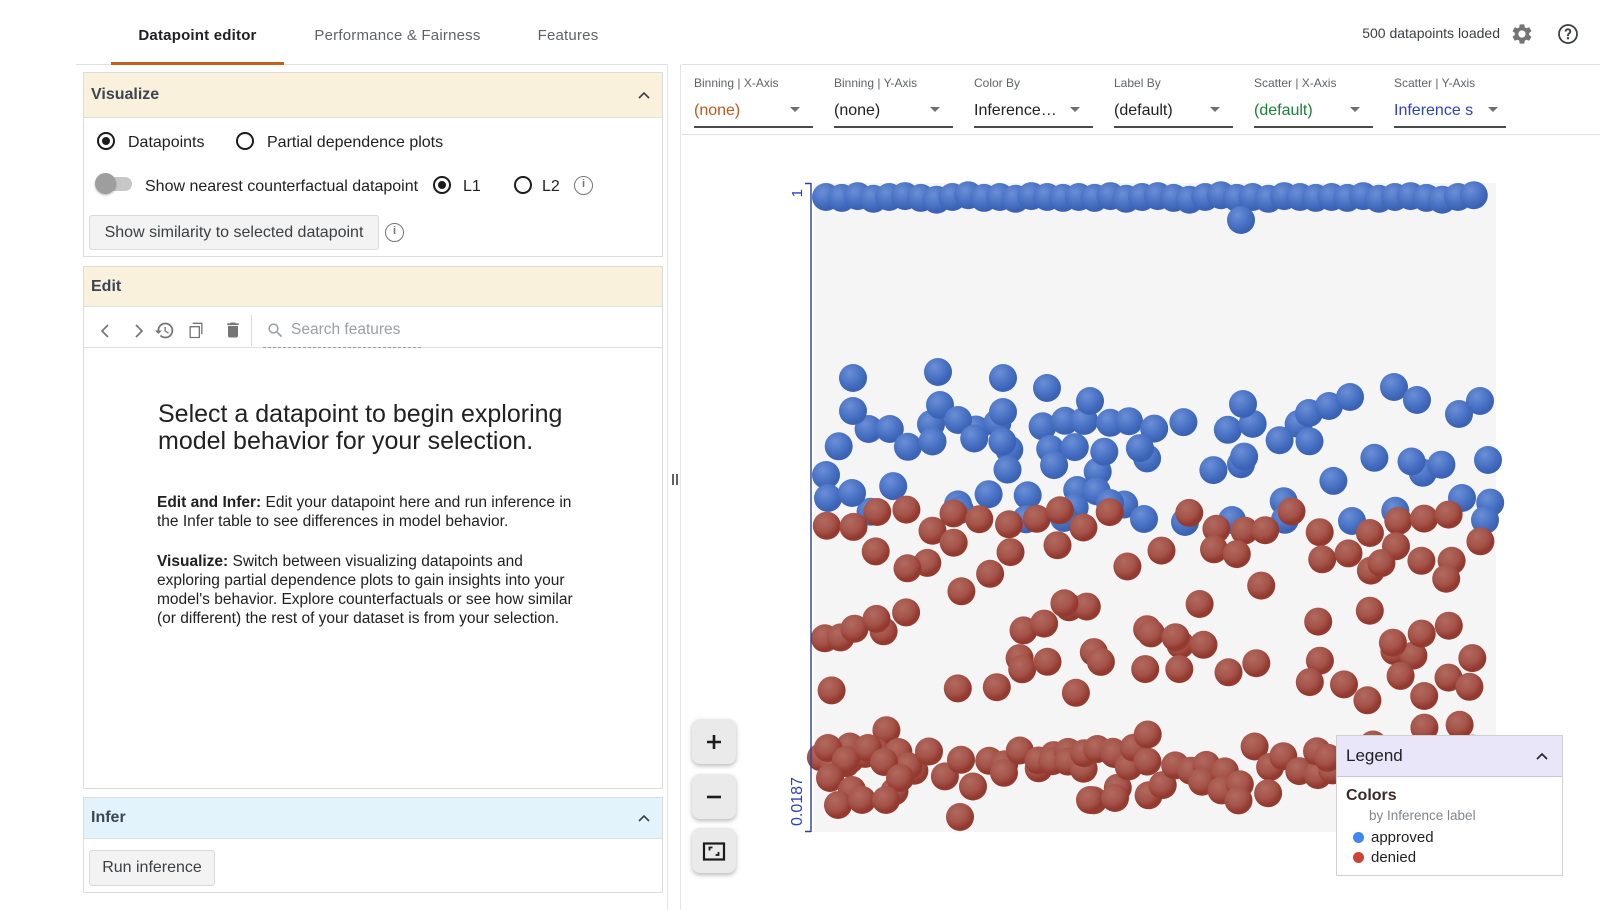 The height and width of the screenshot is (910, 1600). What do you see at coordinates (797, 801) in the screenshot?
I see `svg-text: 0.0187` at bounding box center [797, 801].